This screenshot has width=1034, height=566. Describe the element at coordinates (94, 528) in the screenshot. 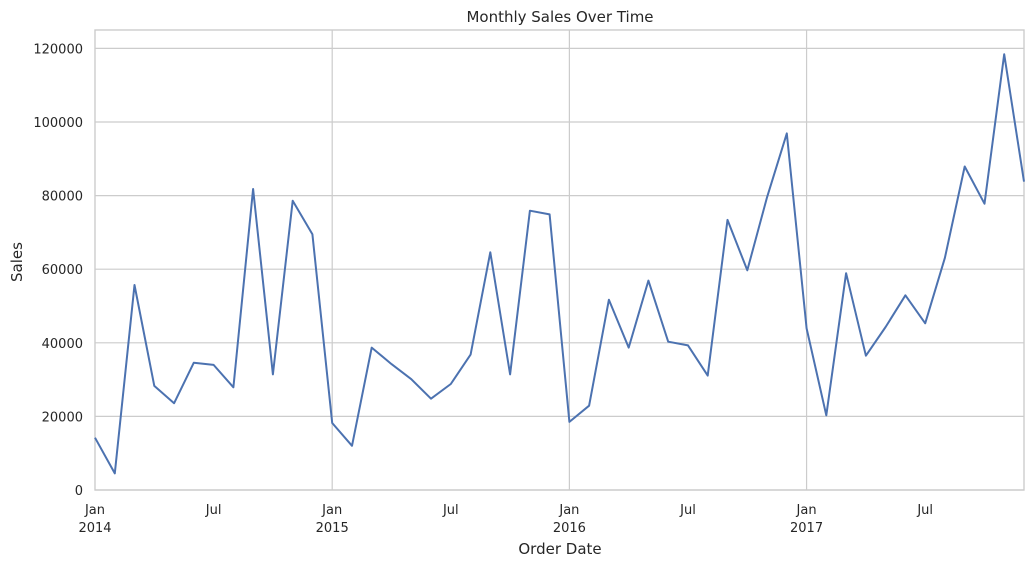

I see `x-tick-year-label: 2014` at that location.